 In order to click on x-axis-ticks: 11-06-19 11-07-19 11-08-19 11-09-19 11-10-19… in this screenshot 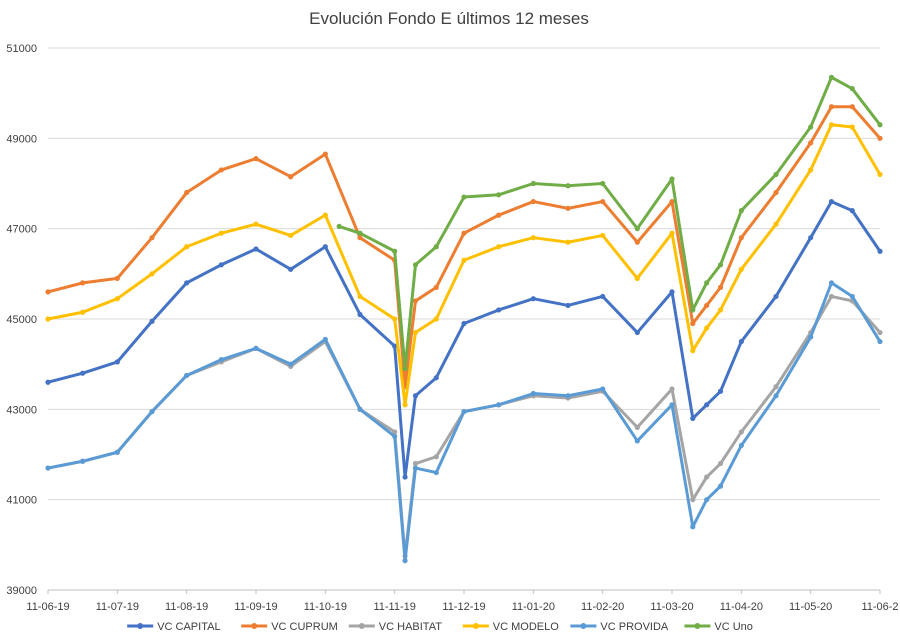, I will do `click(462, 601)`.